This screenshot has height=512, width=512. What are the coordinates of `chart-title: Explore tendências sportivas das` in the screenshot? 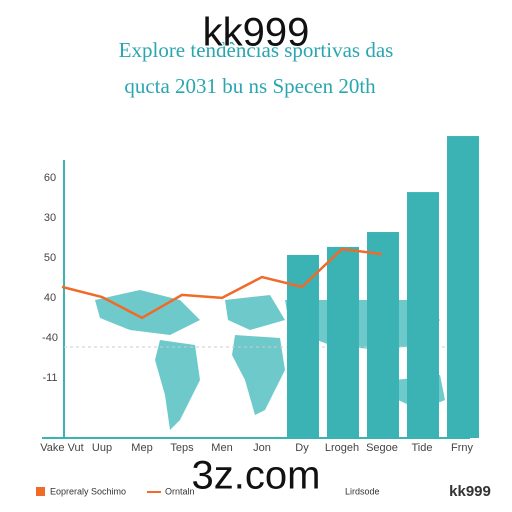 It's located at (256, 50).